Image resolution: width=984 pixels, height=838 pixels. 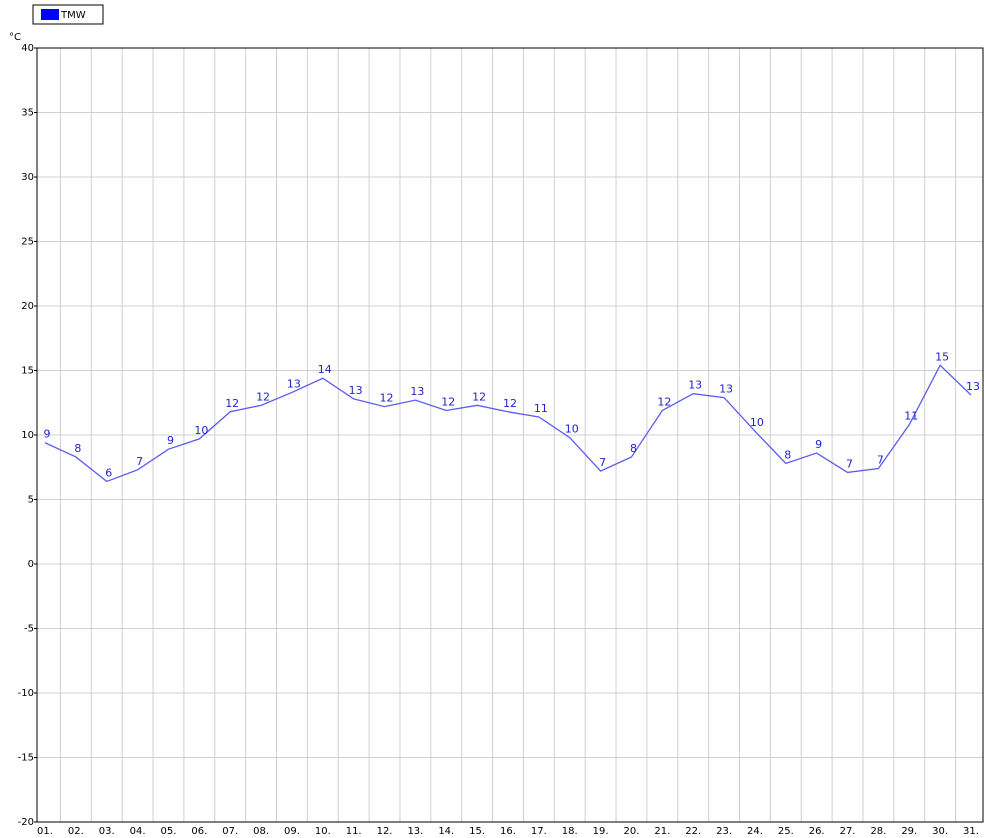 What do you see at coordinates (26, 693) in the screenshot?
I see `y-tick-label: -10` at bounding box center [26, 693].